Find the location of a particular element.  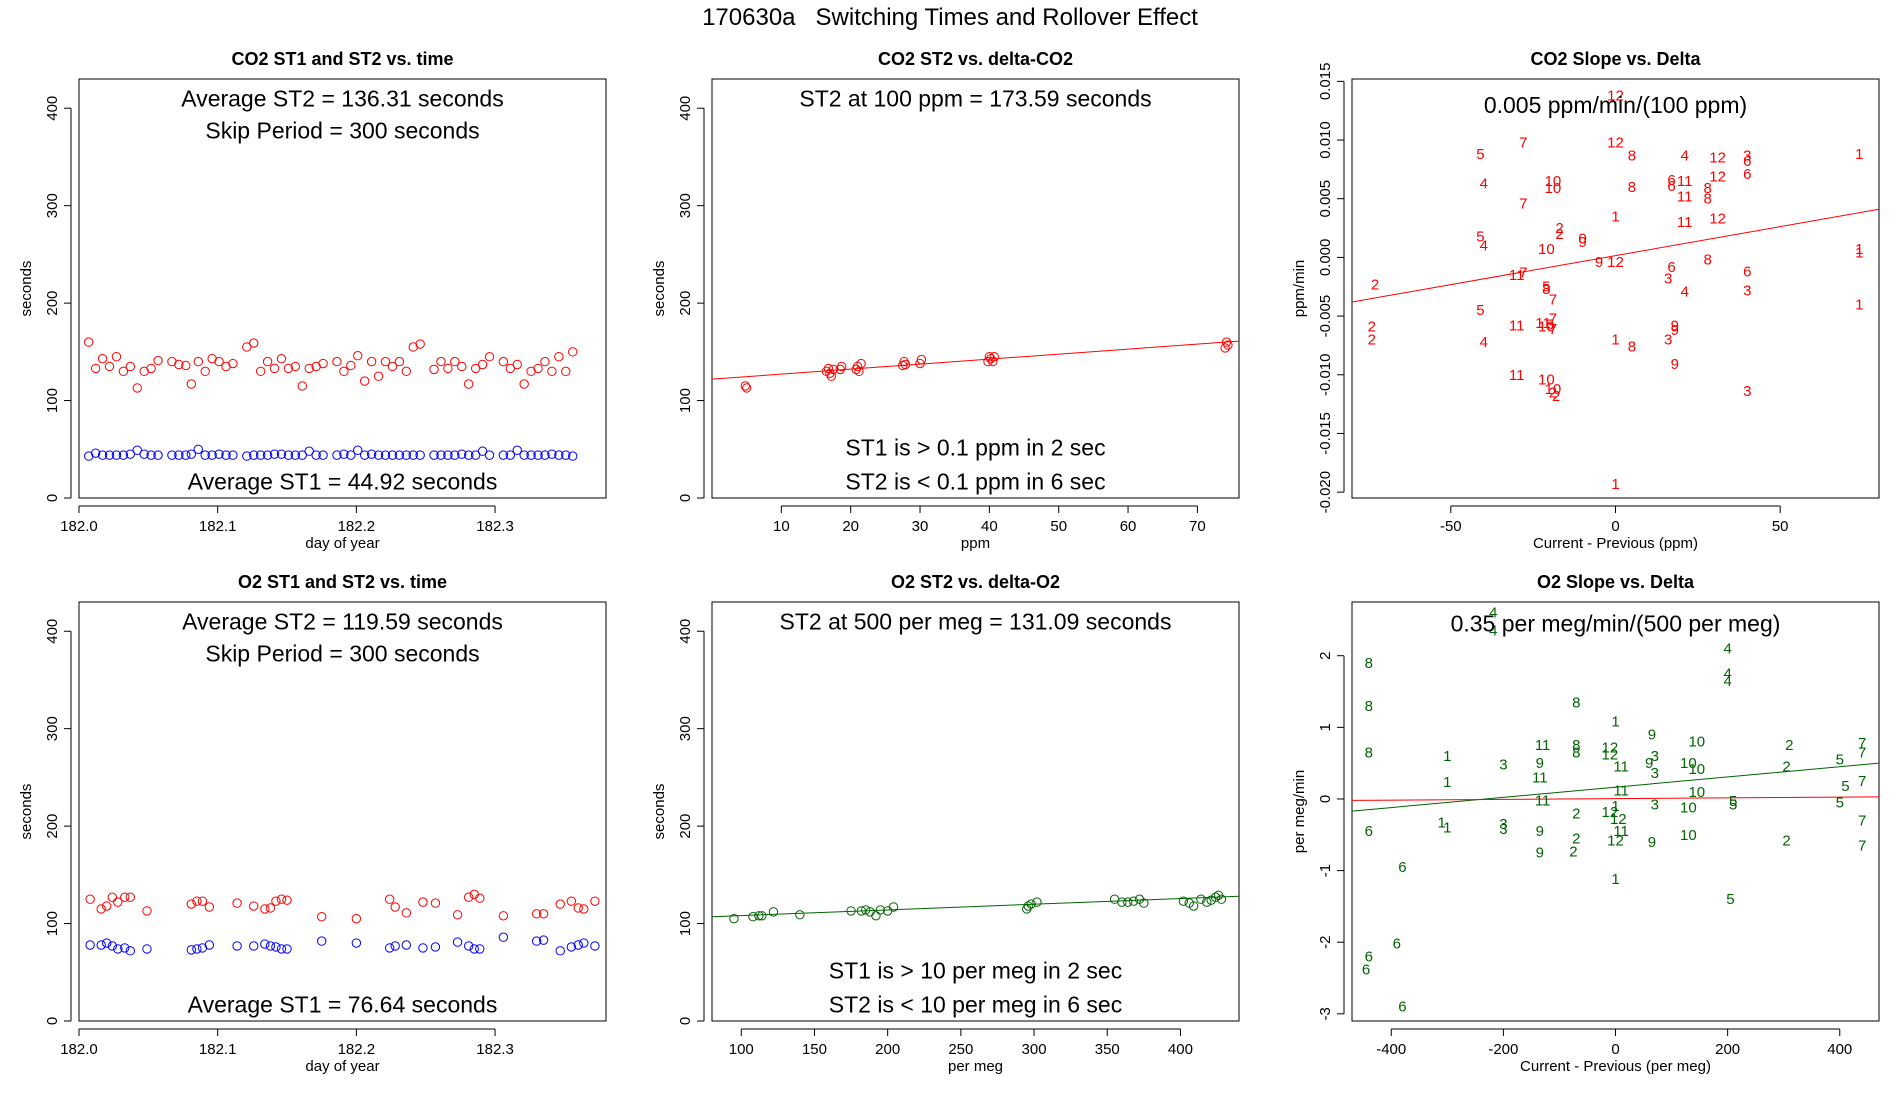

annotation-text: Average ST2 = 119.59 seconds is located at coordinates (342, 621).